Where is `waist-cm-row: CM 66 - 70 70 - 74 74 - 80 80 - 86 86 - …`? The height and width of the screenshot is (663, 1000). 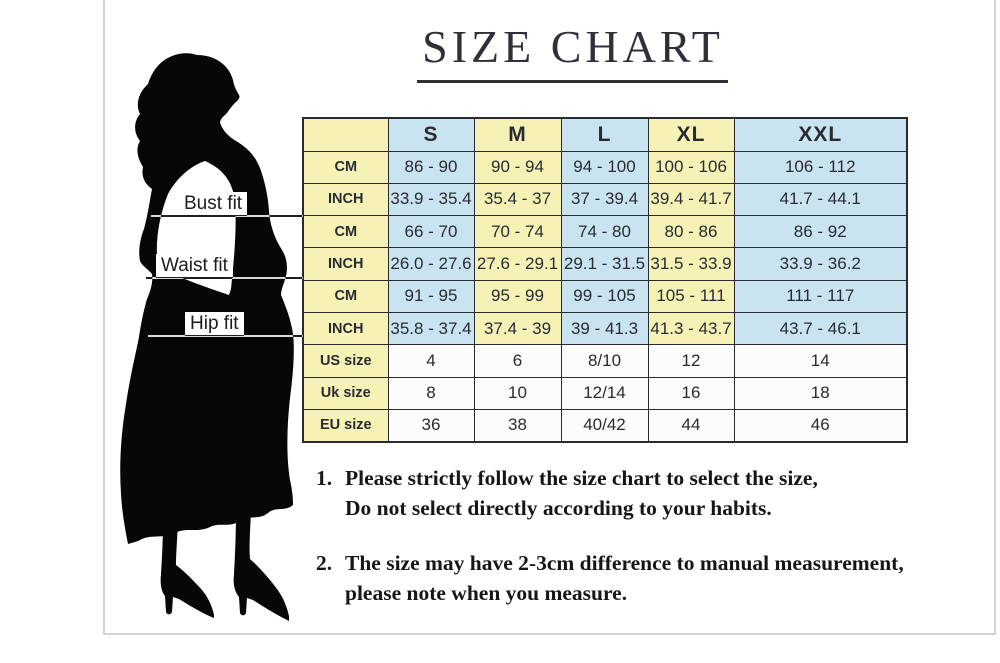 waist-cm-row: CM 66 - 70 70 - 74 74 - 80 80 - 86 86 - … is located at coordinates (605, 232).